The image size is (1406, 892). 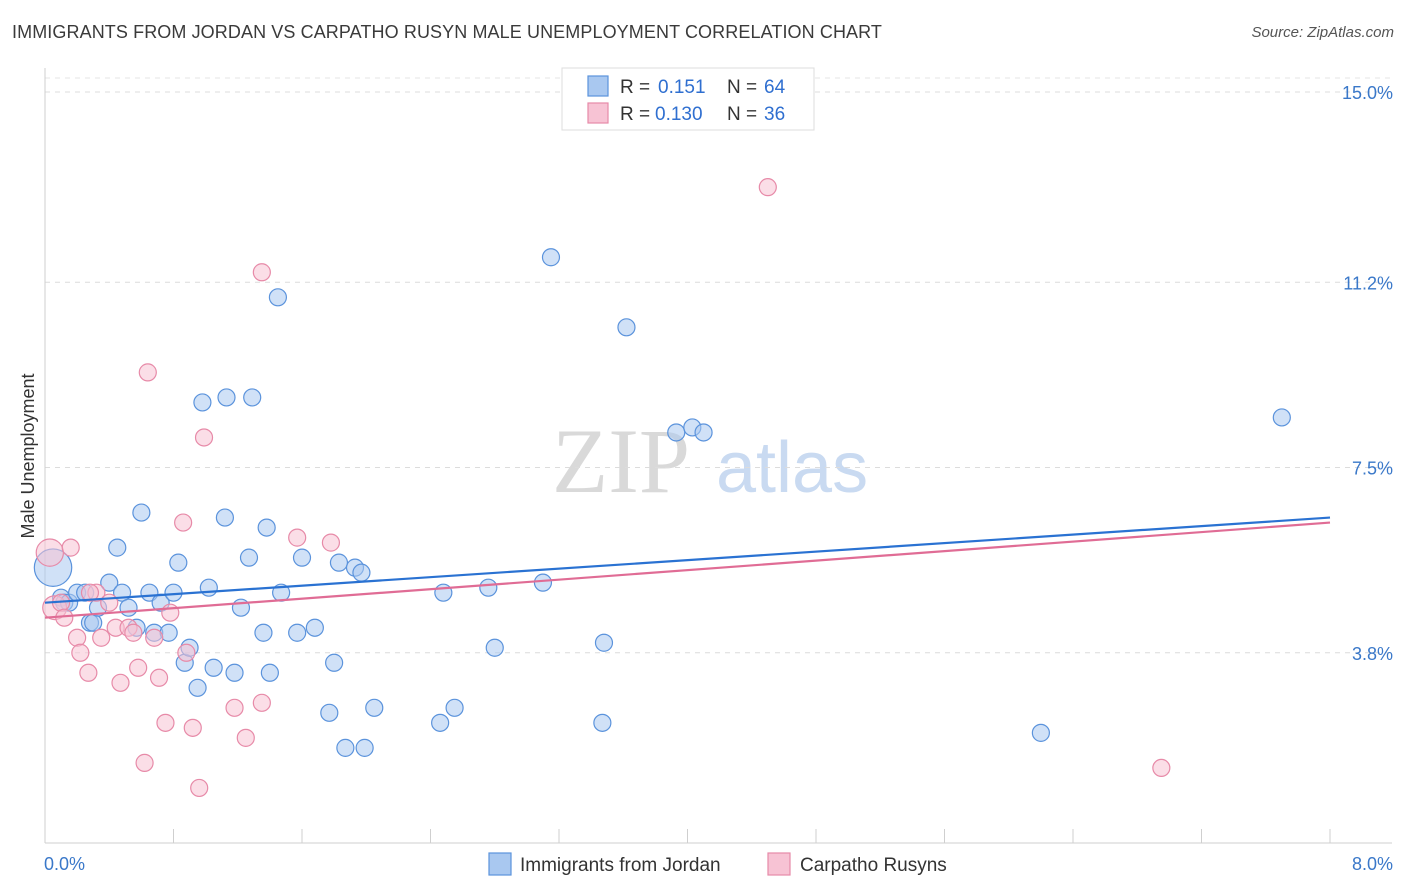 What do you see at coordinates (620, 865) in the screenshot?
I see `bottom-legend-label-jordan: Immigrants from Jordan` at bounding box center [620, 865].